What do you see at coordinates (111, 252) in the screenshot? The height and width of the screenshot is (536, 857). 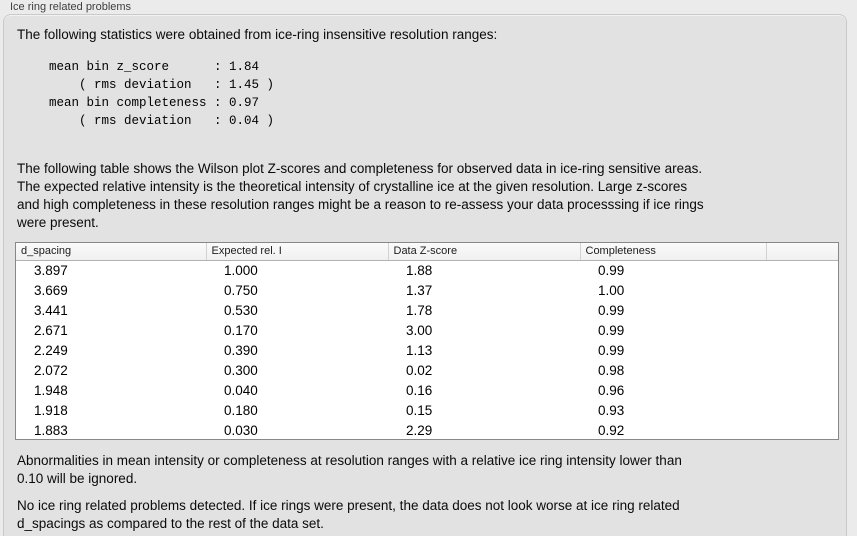 I see `column-header: d_spacing` at bounding box center [111, 252].